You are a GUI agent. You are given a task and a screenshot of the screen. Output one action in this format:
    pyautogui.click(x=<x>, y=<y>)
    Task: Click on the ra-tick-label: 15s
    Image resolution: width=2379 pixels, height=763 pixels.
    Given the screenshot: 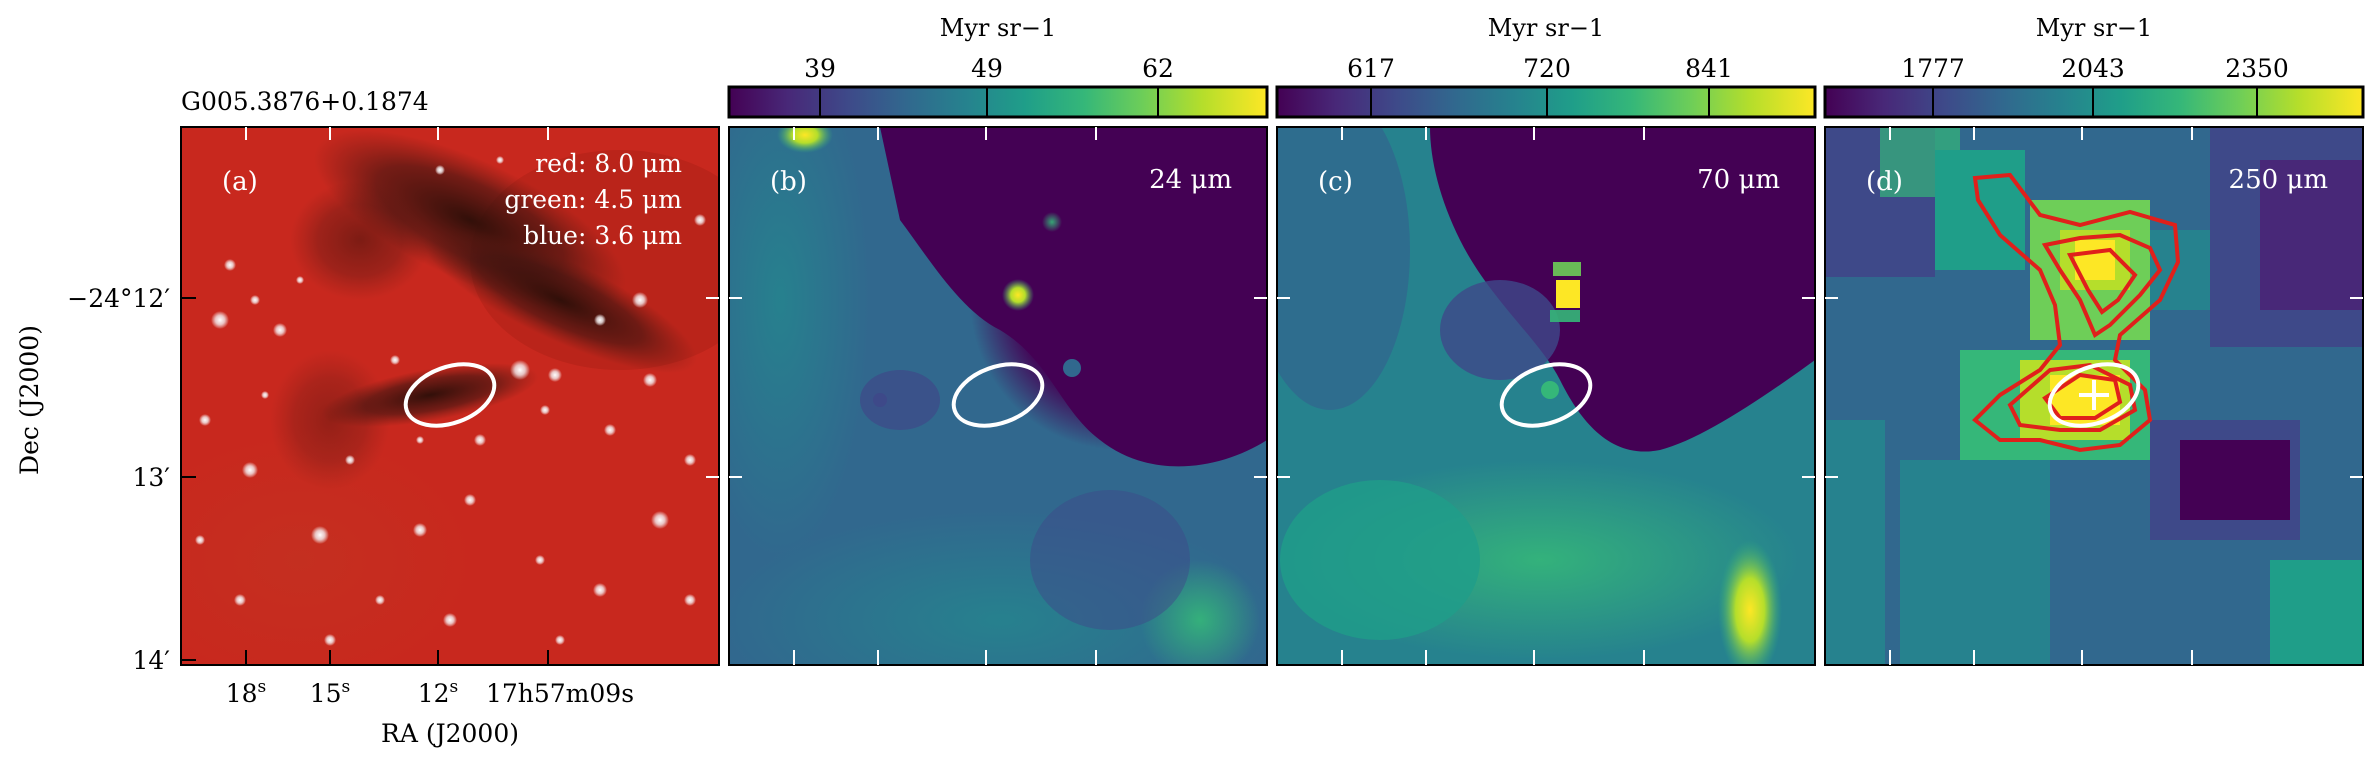 What is the action you would take?
    pyautogui.click(x=330, y=692)
    